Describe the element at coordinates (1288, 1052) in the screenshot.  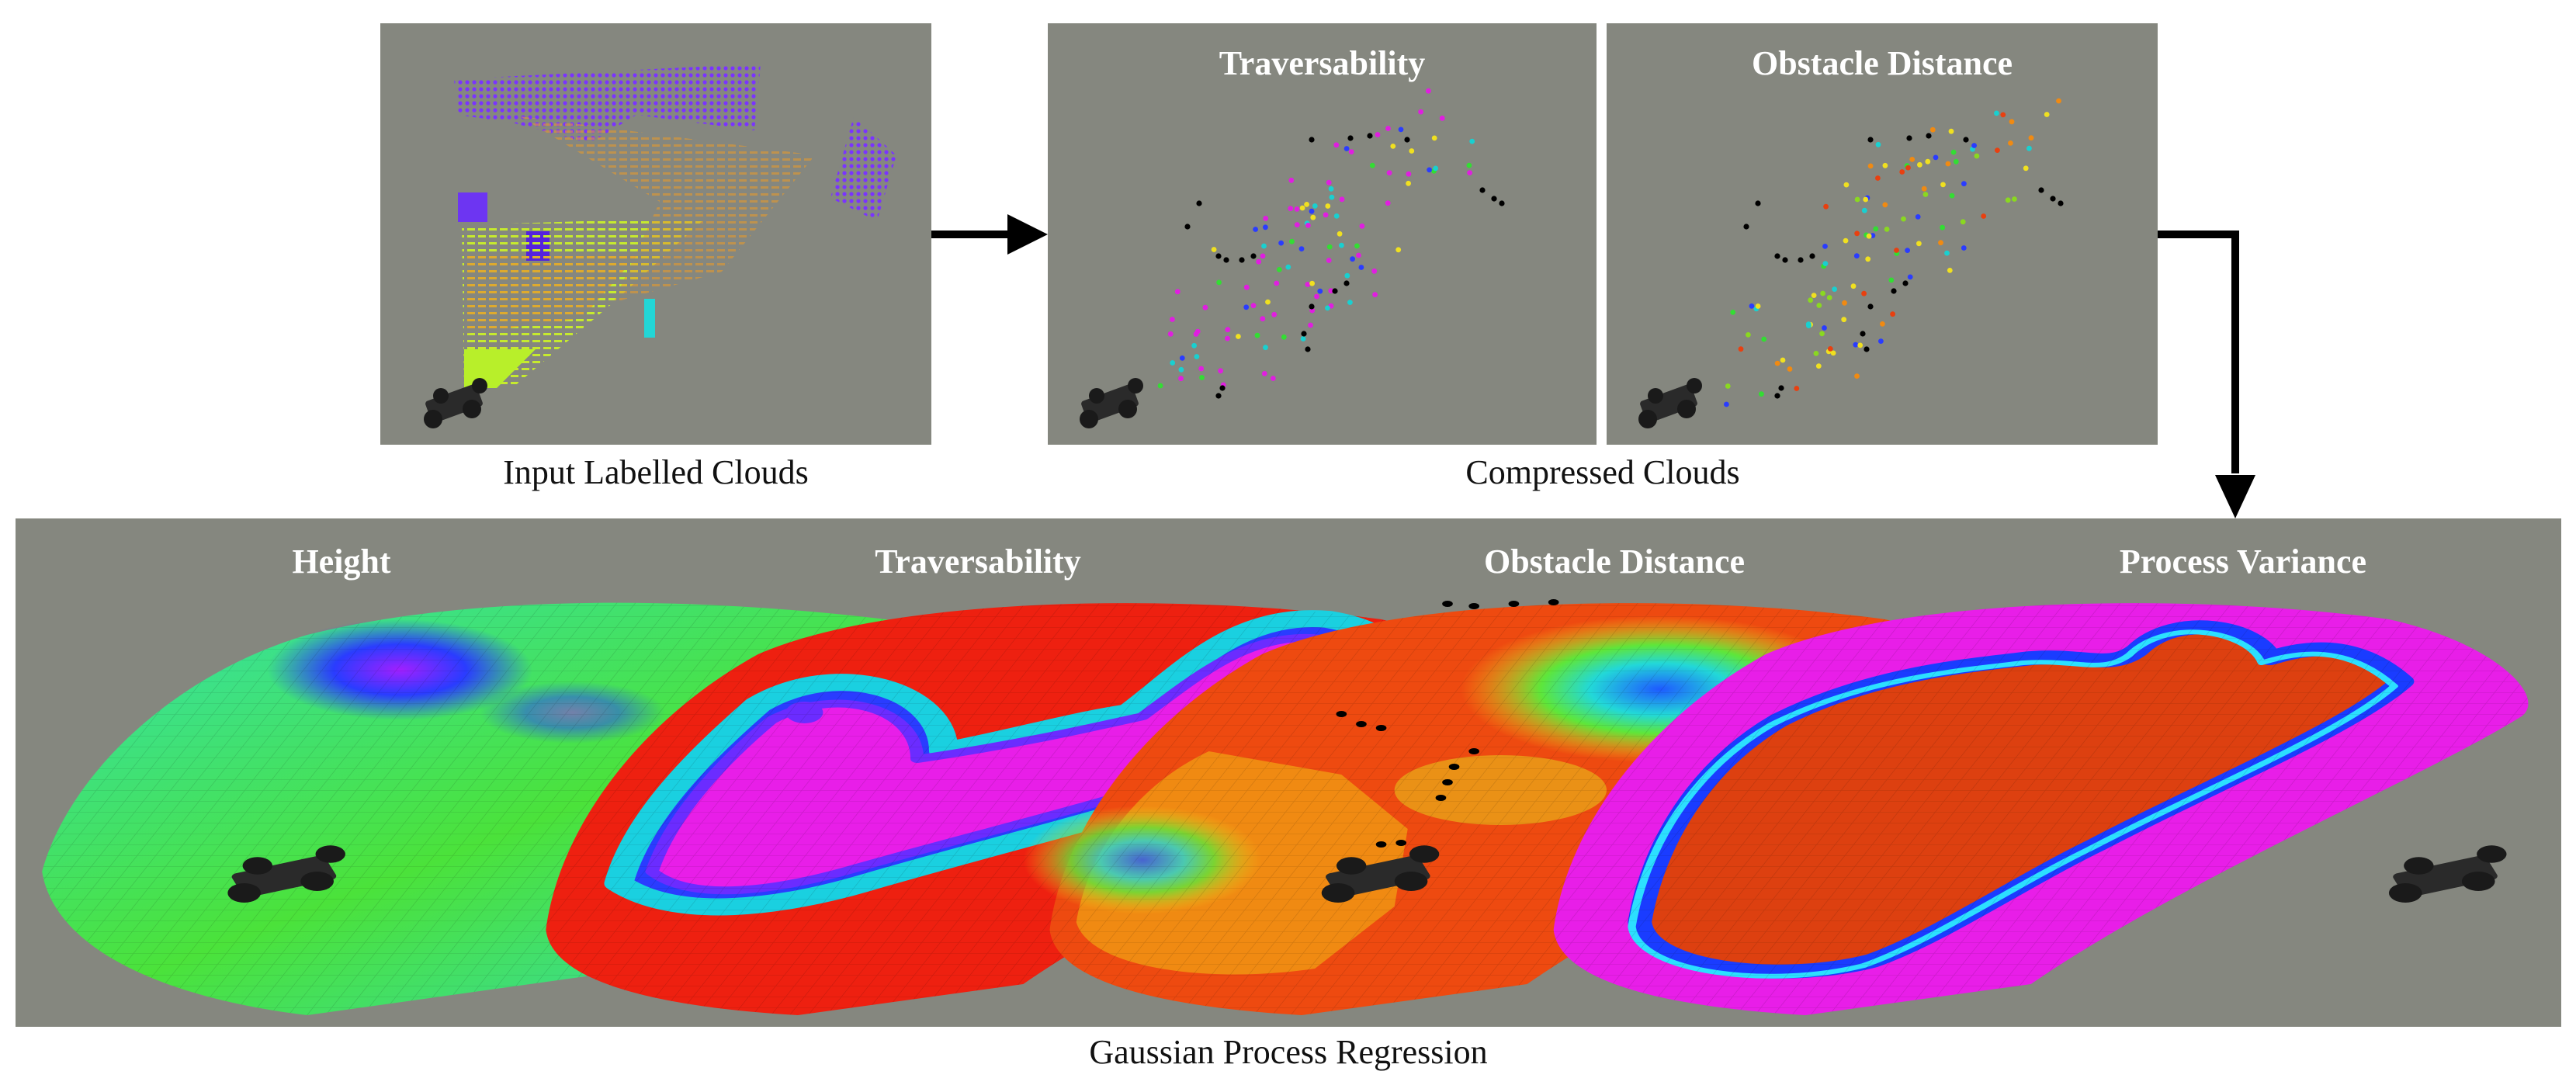
I see `gpr-caption: Gaussian Process Regression` at that location.